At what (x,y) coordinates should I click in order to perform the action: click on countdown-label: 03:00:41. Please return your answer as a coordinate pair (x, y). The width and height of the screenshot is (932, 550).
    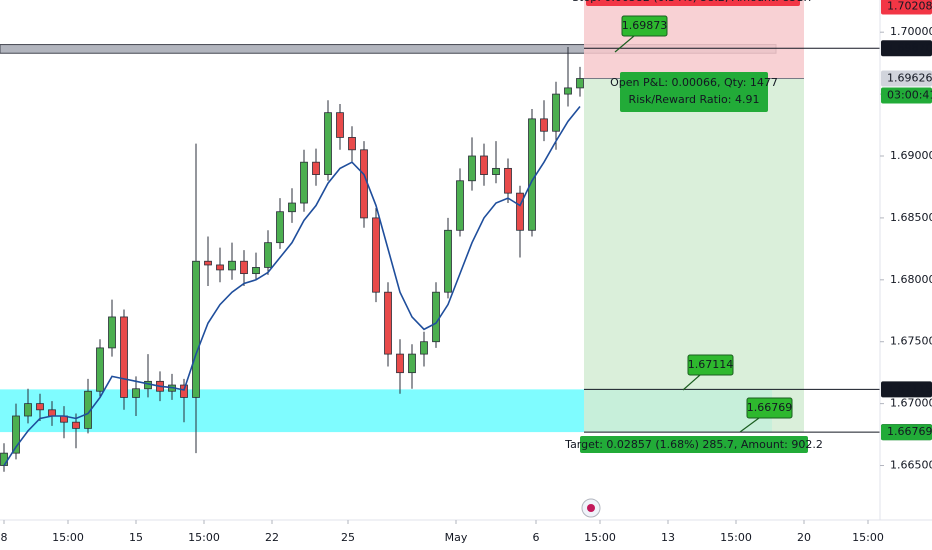
    Looking at the image, I should click on (909, 94).